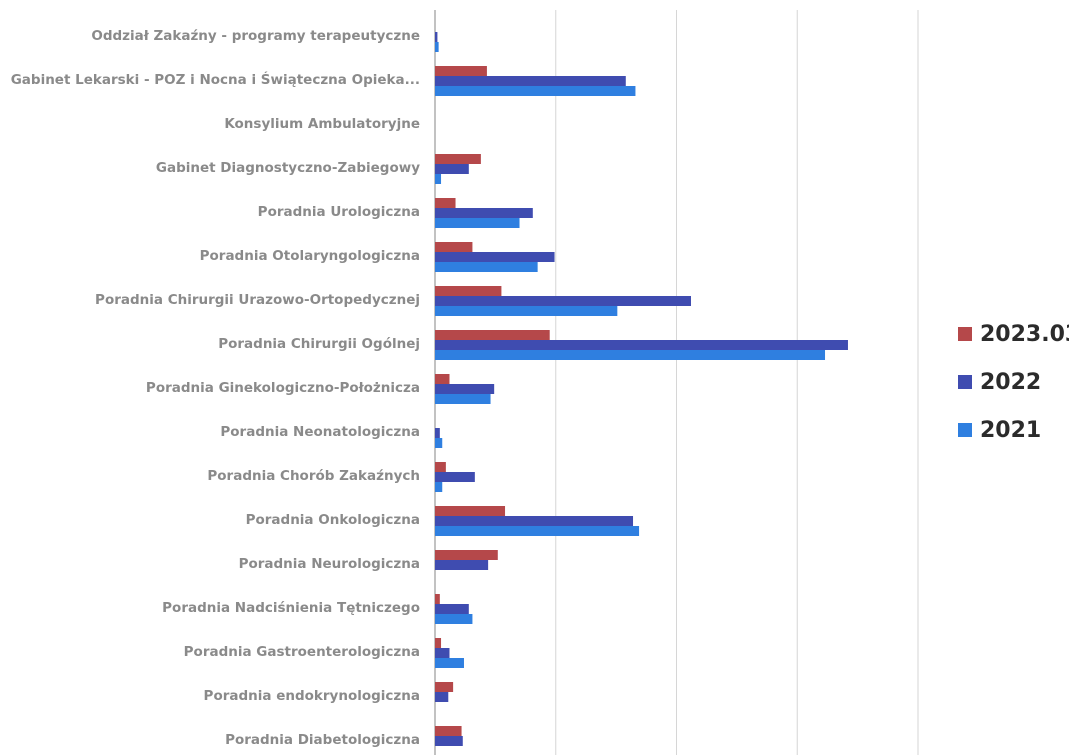 The image size is (1069, 755). Describe the element at coordinates (313, 476) in the screenshot. I see `category-label: Poradnia Chorób Zakaźnych` at that location.